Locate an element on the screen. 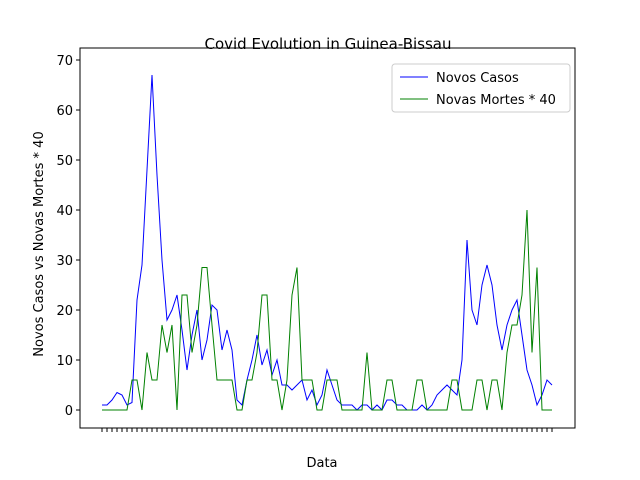  y-tick-label: 40 is located at coordinates (64, 211).